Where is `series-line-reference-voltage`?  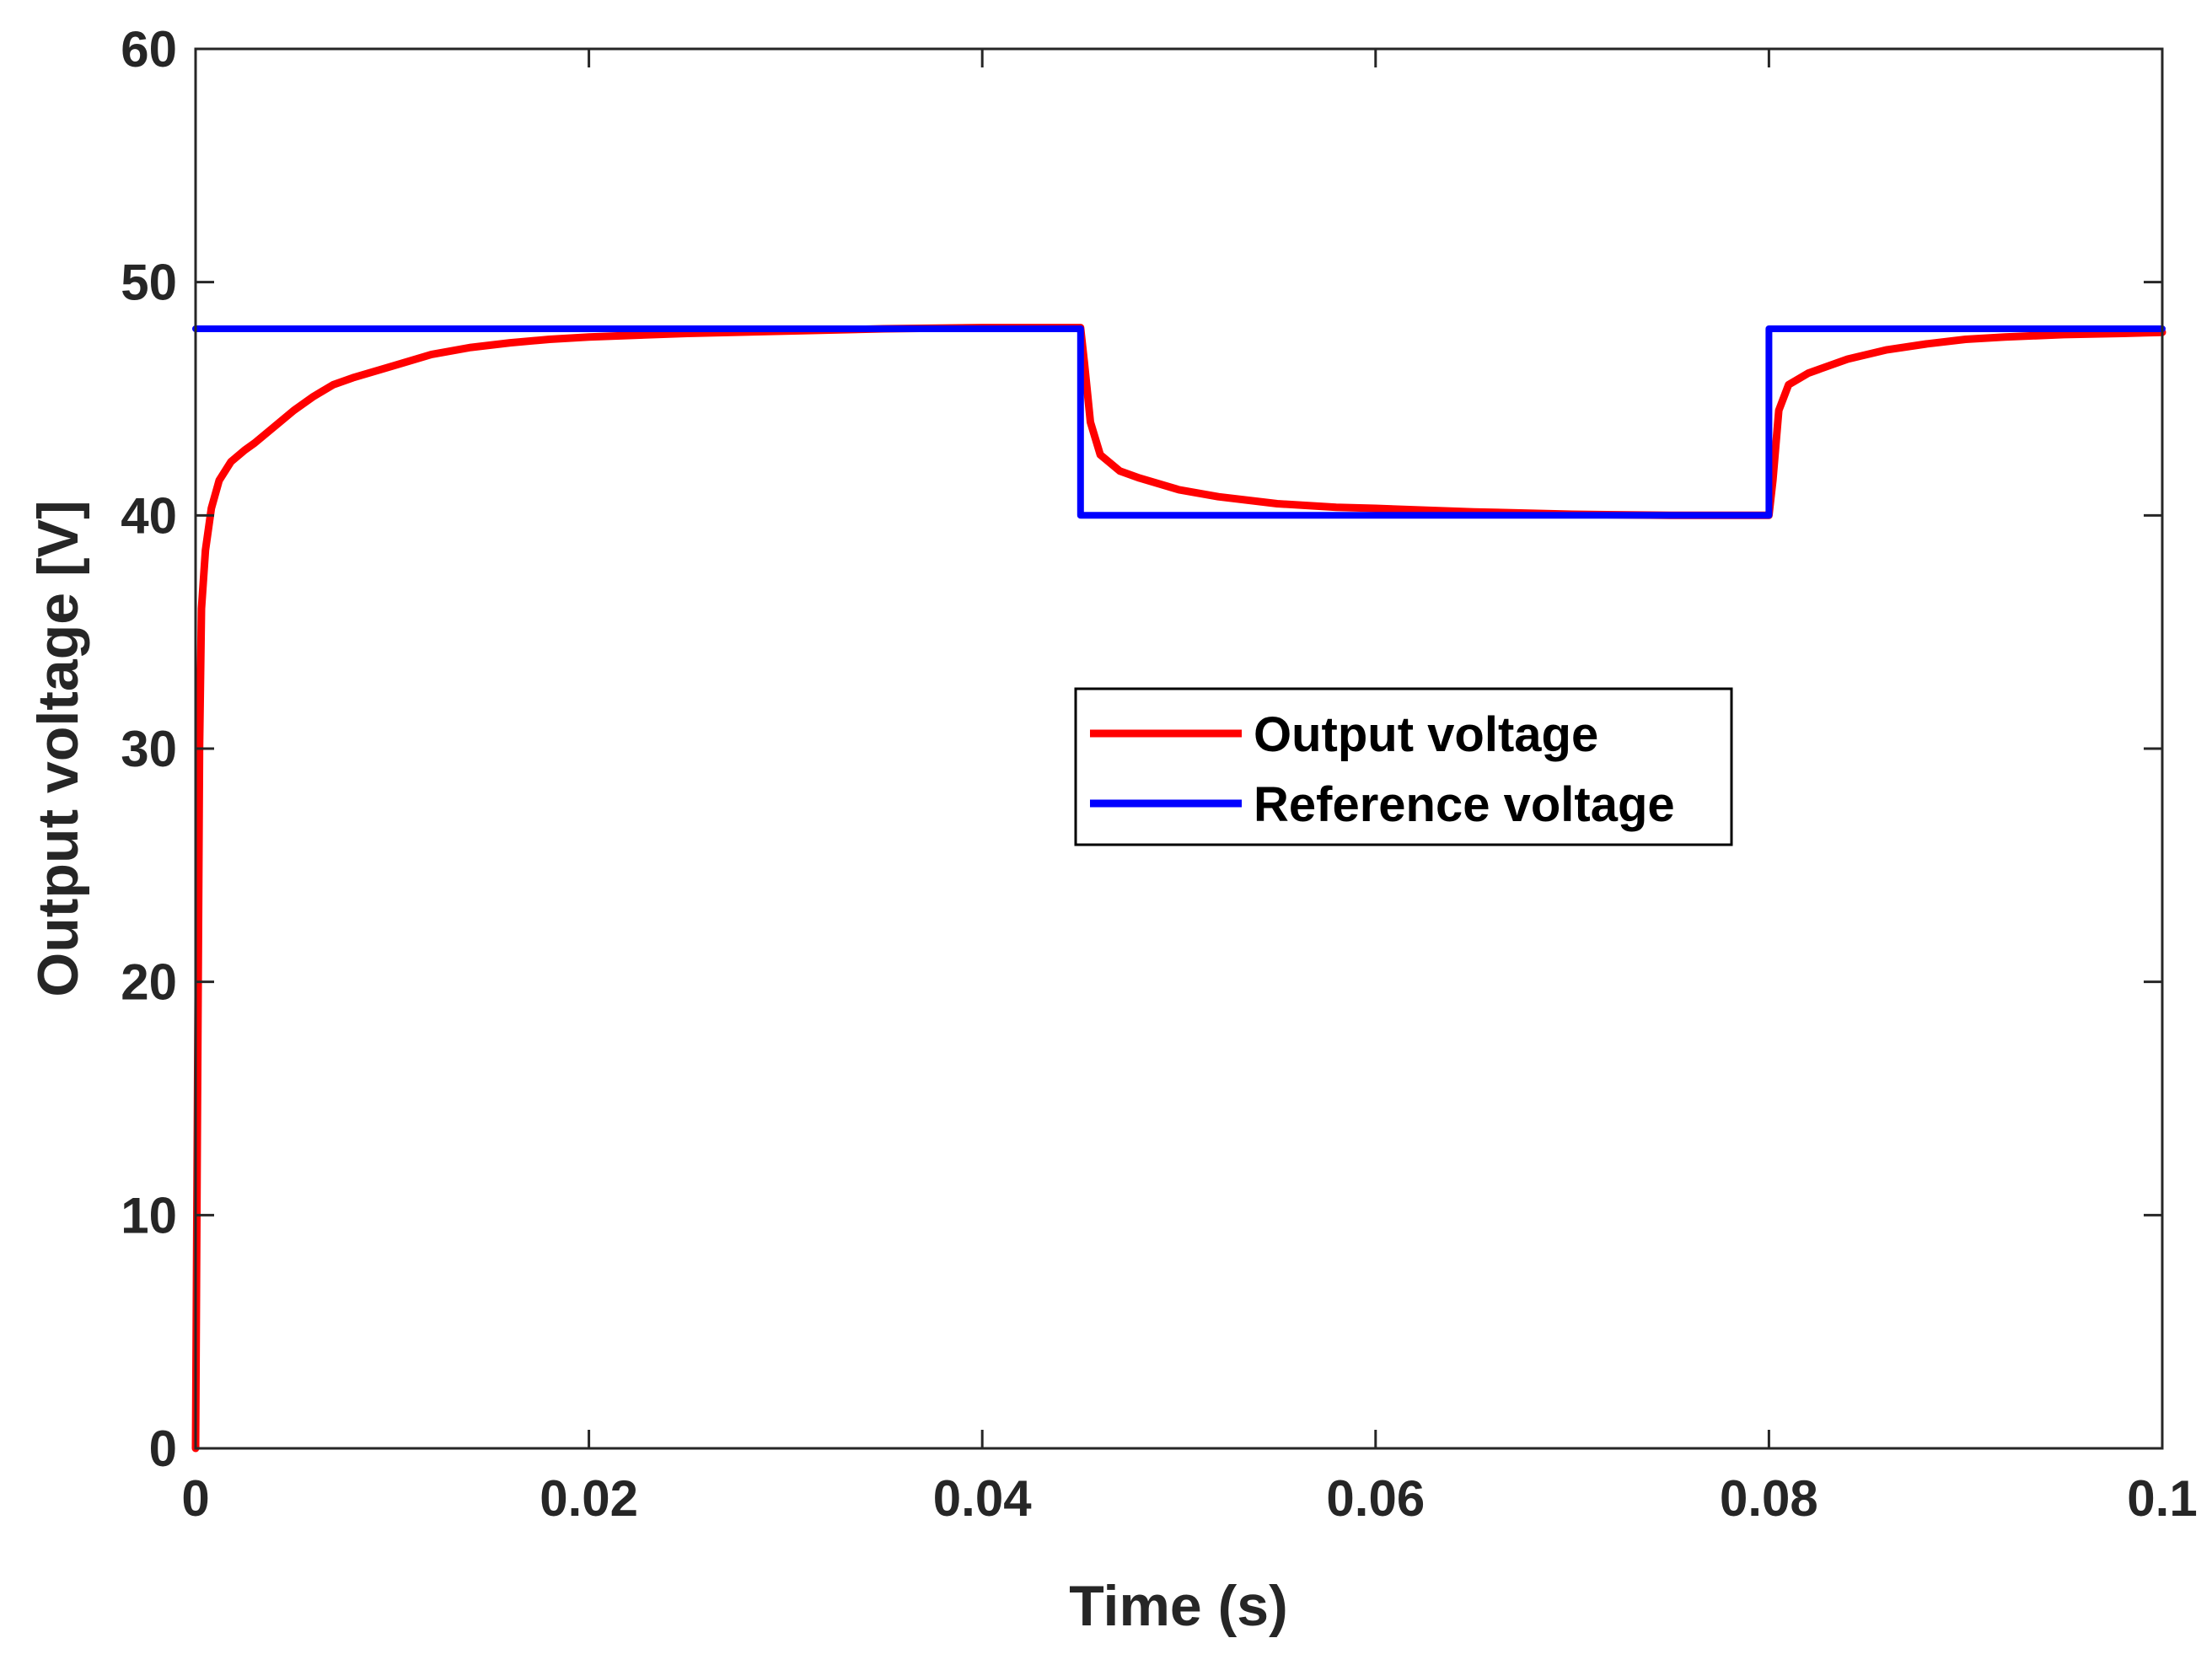 series-line-reference-voltage is located at coordinates (1179, 422).